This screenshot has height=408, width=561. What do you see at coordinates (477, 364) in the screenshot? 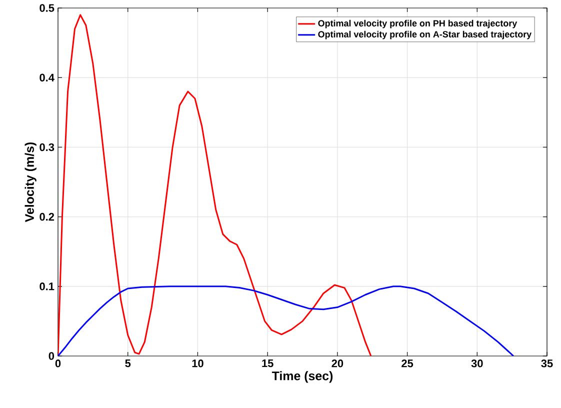
I see `x-tick-label: 30` at bounding box center [477, 364].